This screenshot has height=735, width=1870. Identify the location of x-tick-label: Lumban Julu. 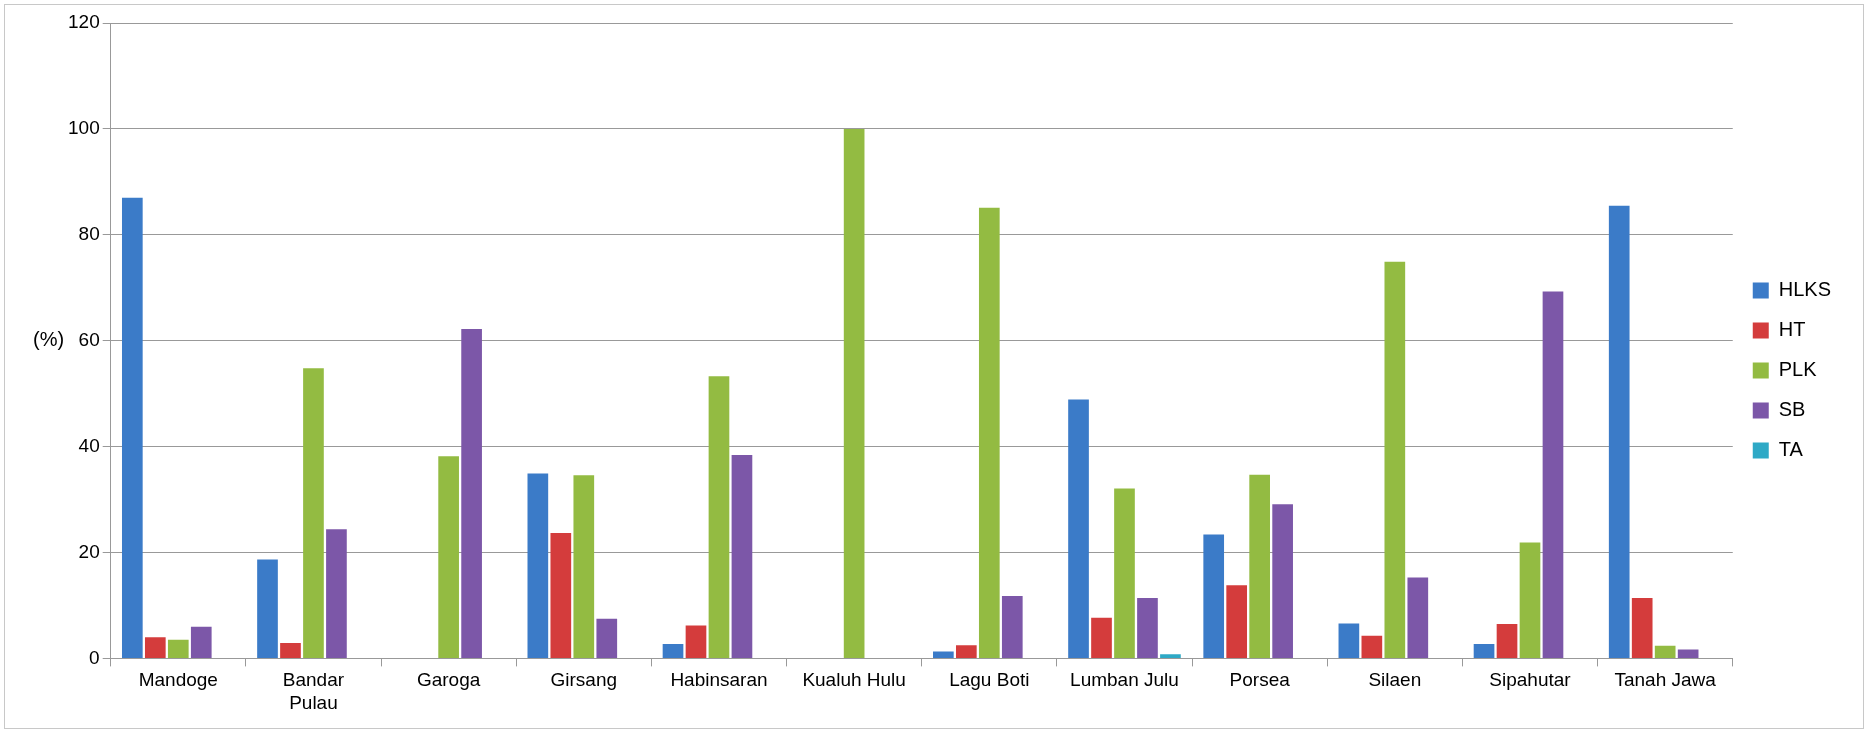
(1124, 680).